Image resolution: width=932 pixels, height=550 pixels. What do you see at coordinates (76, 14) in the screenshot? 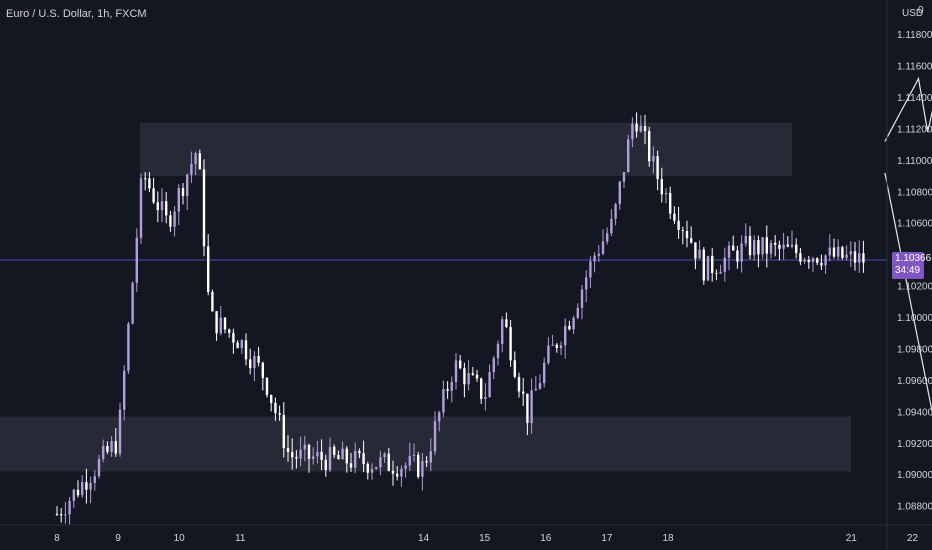
I see `symbol-title: Euro / U.S. Dollar, 1h, FXCM` at bounding box center [76, 14].